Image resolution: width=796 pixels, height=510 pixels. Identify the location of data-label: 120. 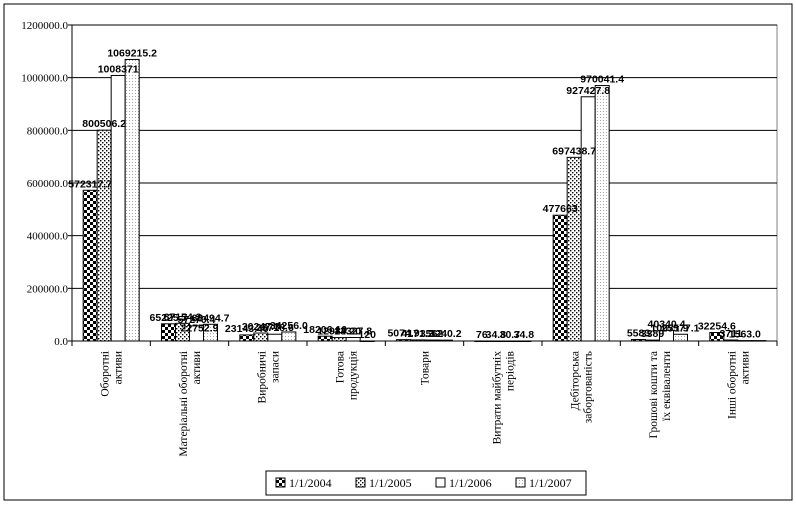
(367, 335).